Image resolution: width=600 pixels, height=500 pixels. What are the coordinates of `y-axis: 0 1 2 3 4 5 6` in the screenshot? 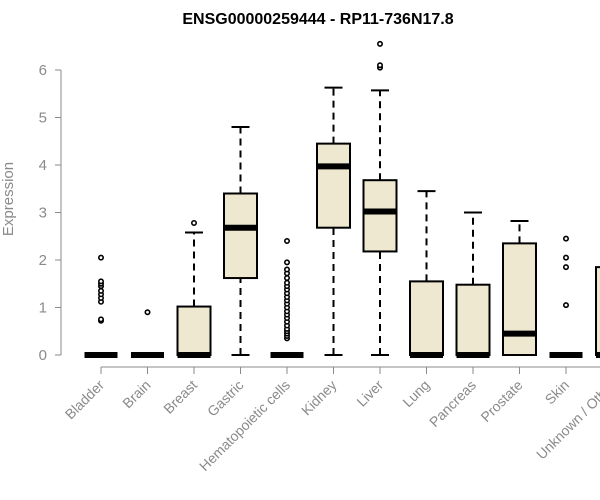 It's located at (50, 213).